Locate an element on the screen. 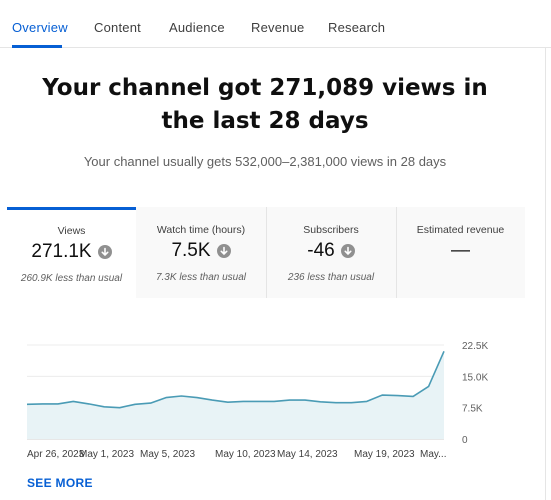 The width and height of the screenshot is (551, 500). views-area-fill is located at coordinates (235, 395).